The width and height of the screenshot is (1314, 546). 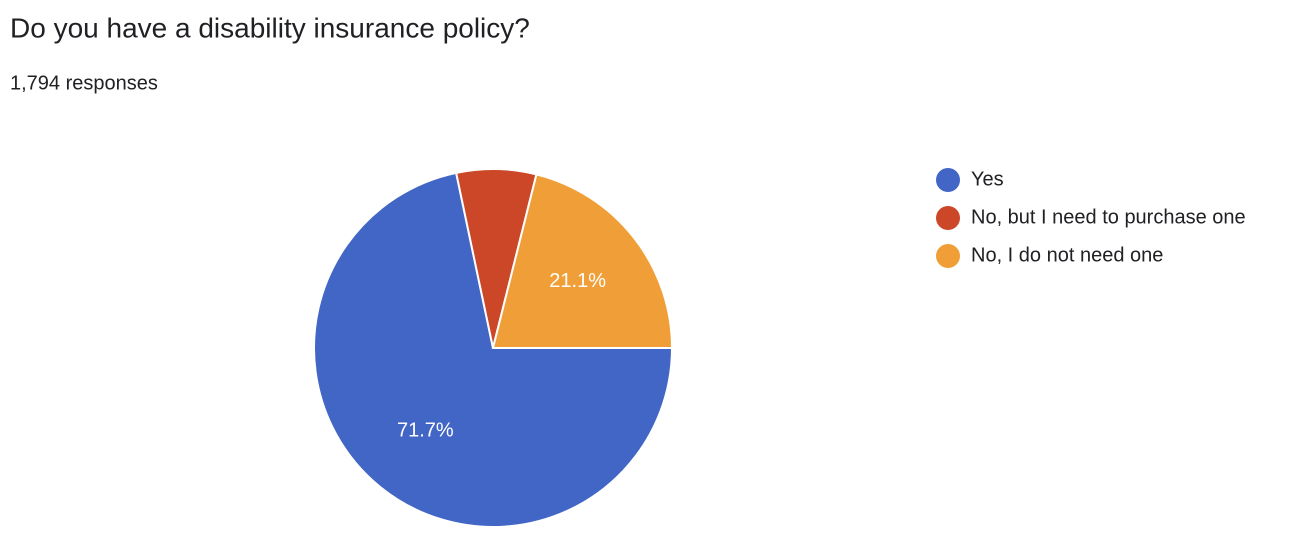 I want to click on chart-subtitle: 1,794 responses, so click(x=84, y=83).